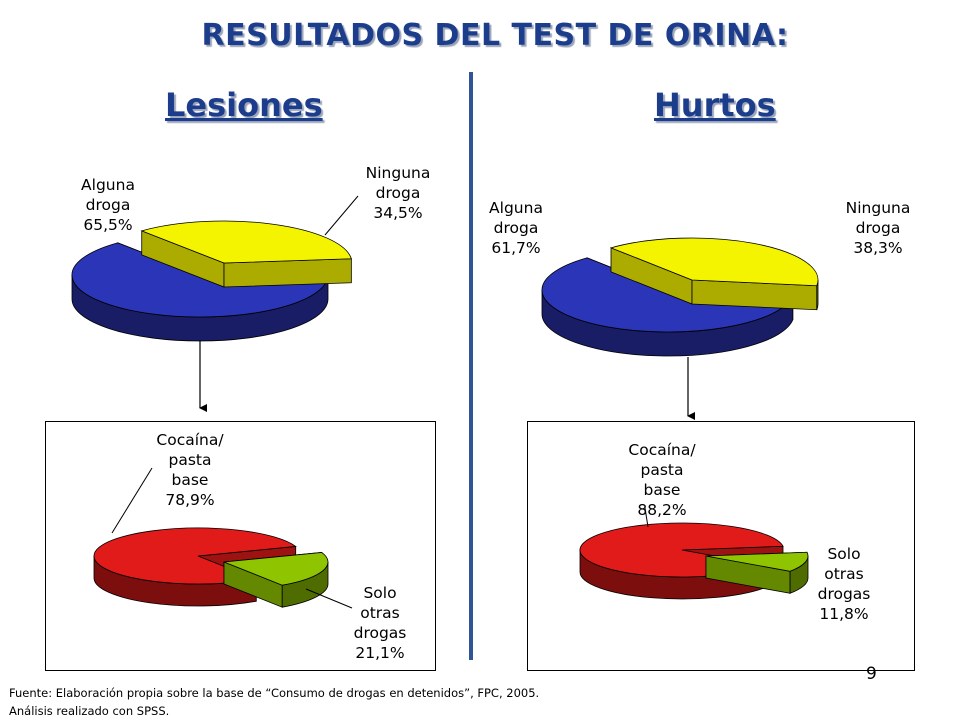 This screenshot has height=720, width=960. What do you see at coordinates (132, 500) in the screenshot?
I see `leader-line-cocaina-lesiones` at bounding box center [132, 500].